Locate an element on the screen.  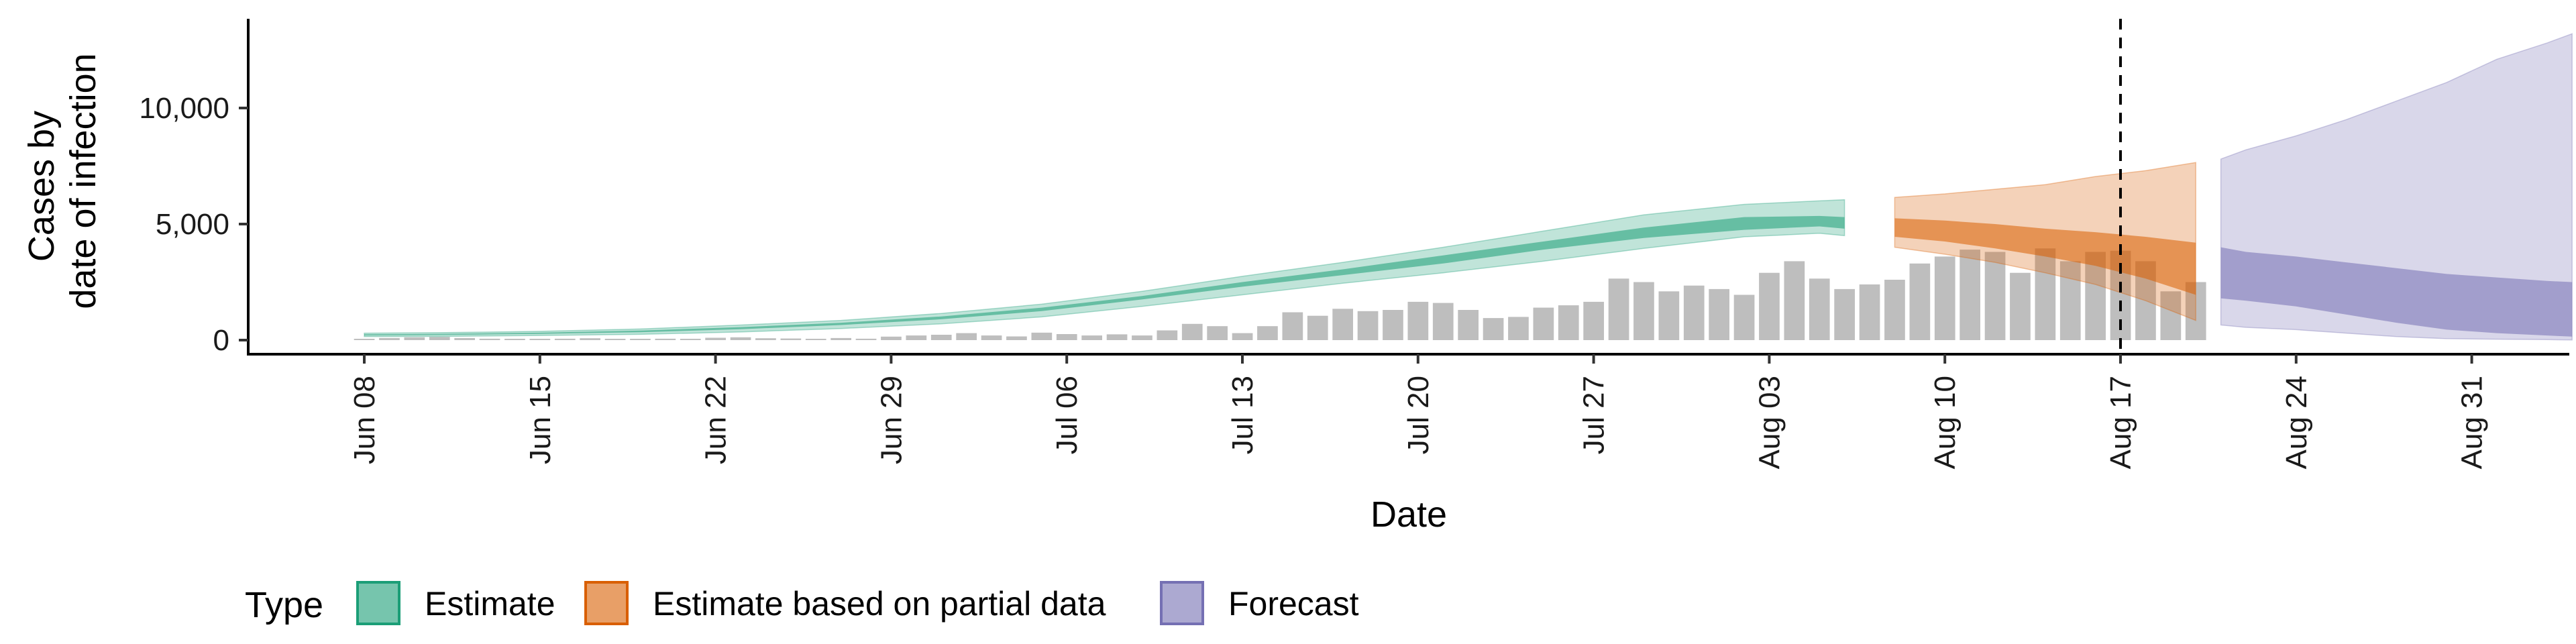
observed-cases-bars is located at coordinates (1280, 294).